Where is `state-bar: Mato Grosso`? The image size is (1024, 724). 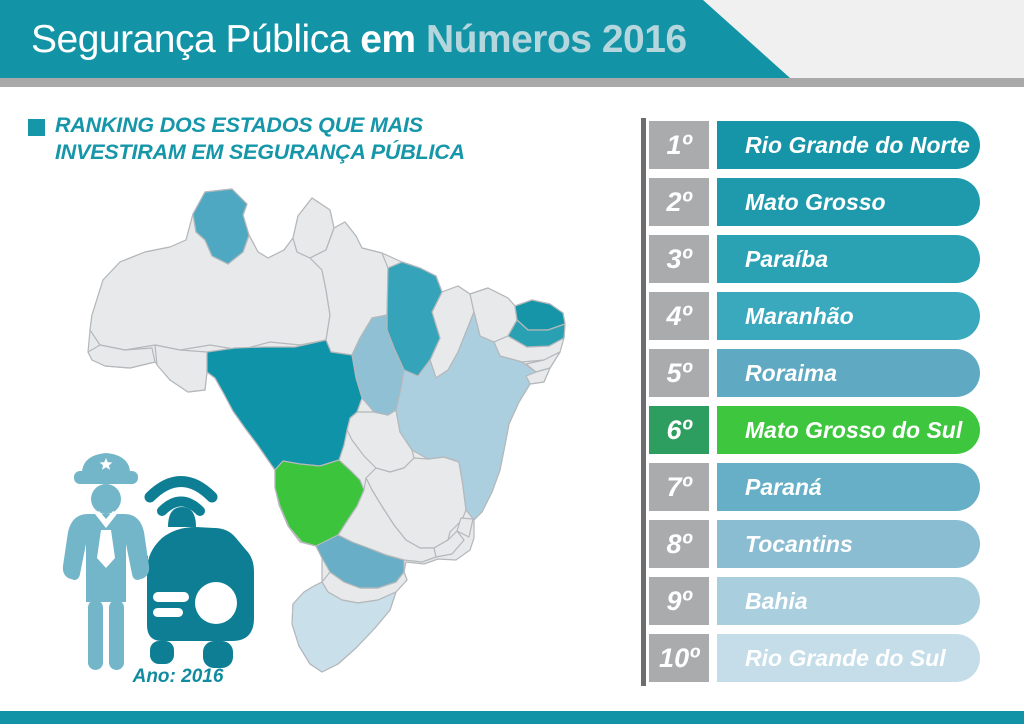
state-bar: Mato Grosso is located at coordinates (848, 202).